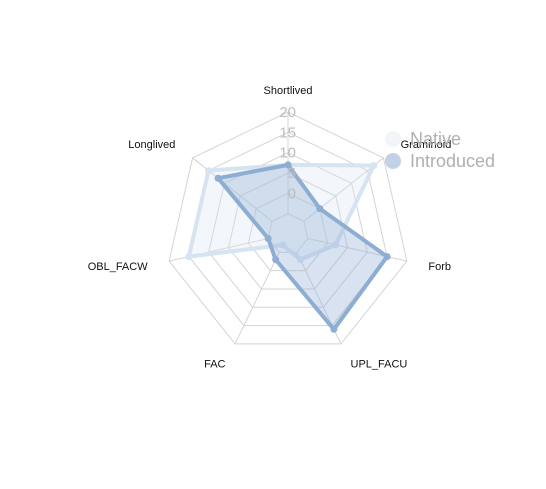 This screenshot has width=546, height=489. Describe the element at coordinates (287, 132) in the screenshot. I see `tick-label-15: 15` at that location.